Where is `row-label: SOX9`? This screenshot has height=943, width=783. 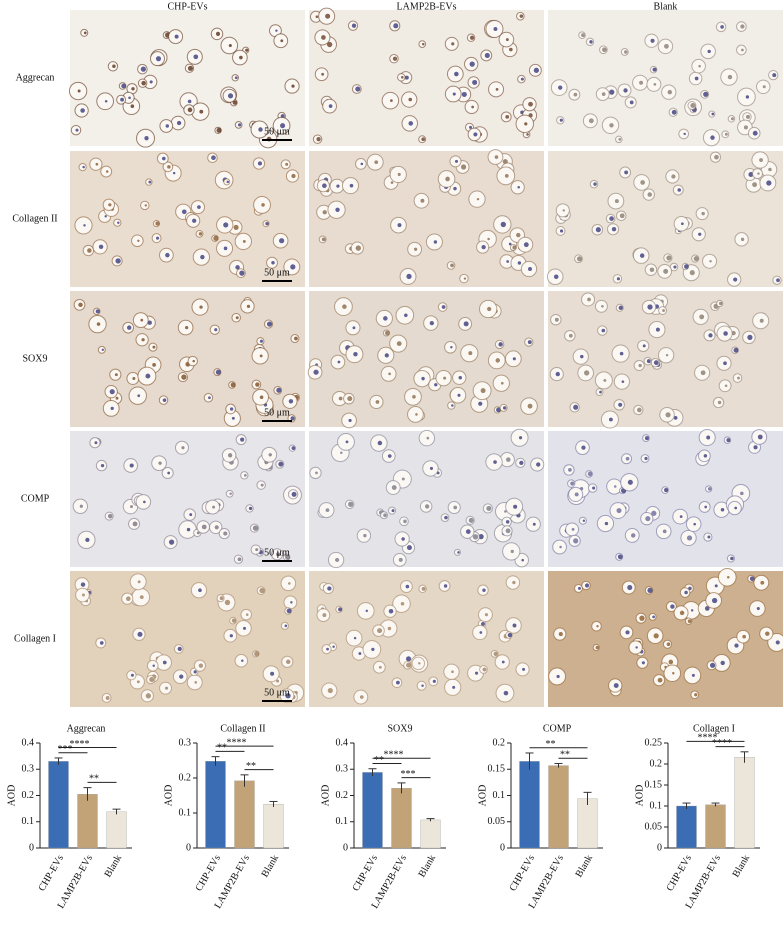 row-label: SOX9 is located at coordinates (34, 358).